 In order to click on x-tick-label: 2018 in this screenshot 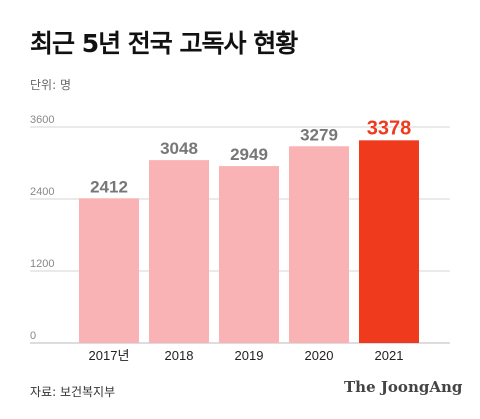, I will do `click(179, 355)`.